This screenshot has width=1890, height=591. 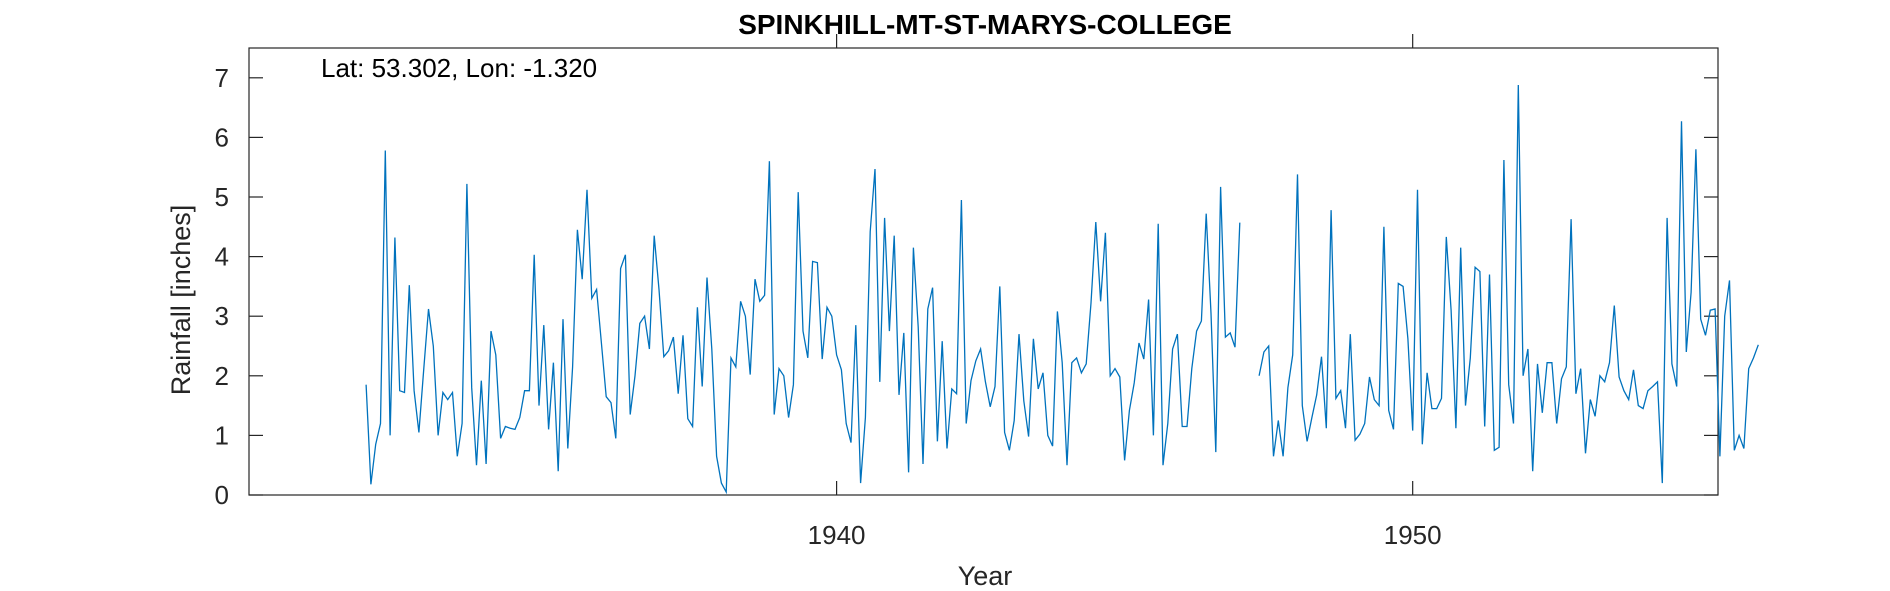 I want to click on y-tick-label: 6, so click(x=222, y=137).